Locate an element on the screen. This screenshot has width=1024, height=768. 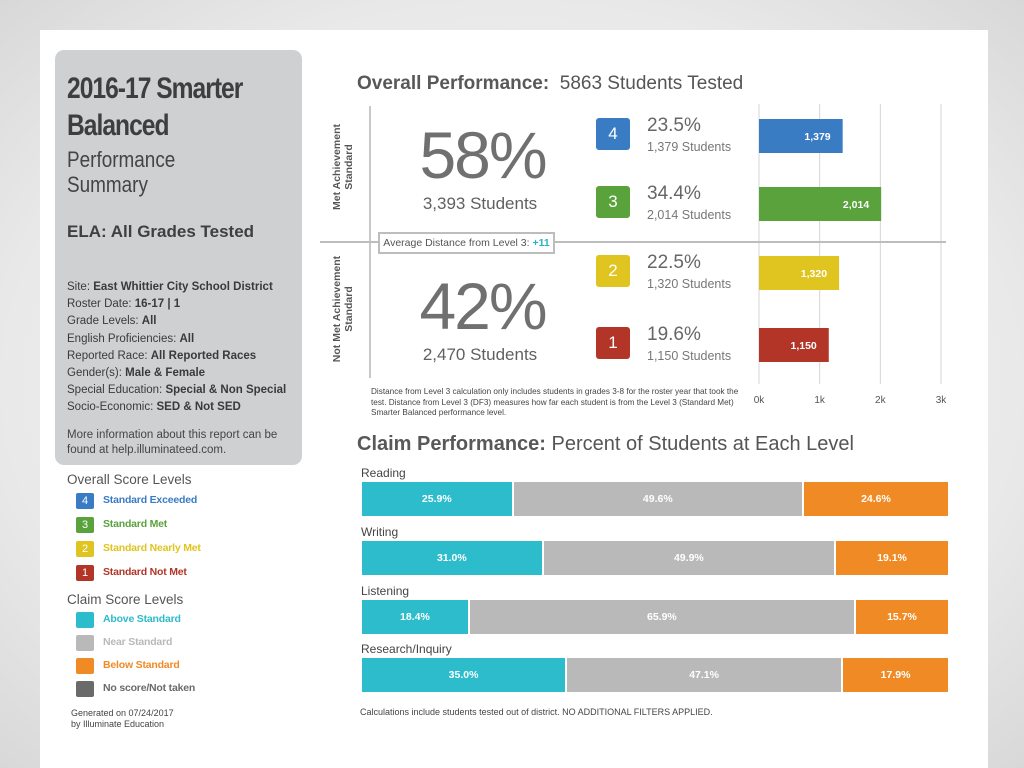
filter-value: SED & Not SED is located at coordinates (198, 407).